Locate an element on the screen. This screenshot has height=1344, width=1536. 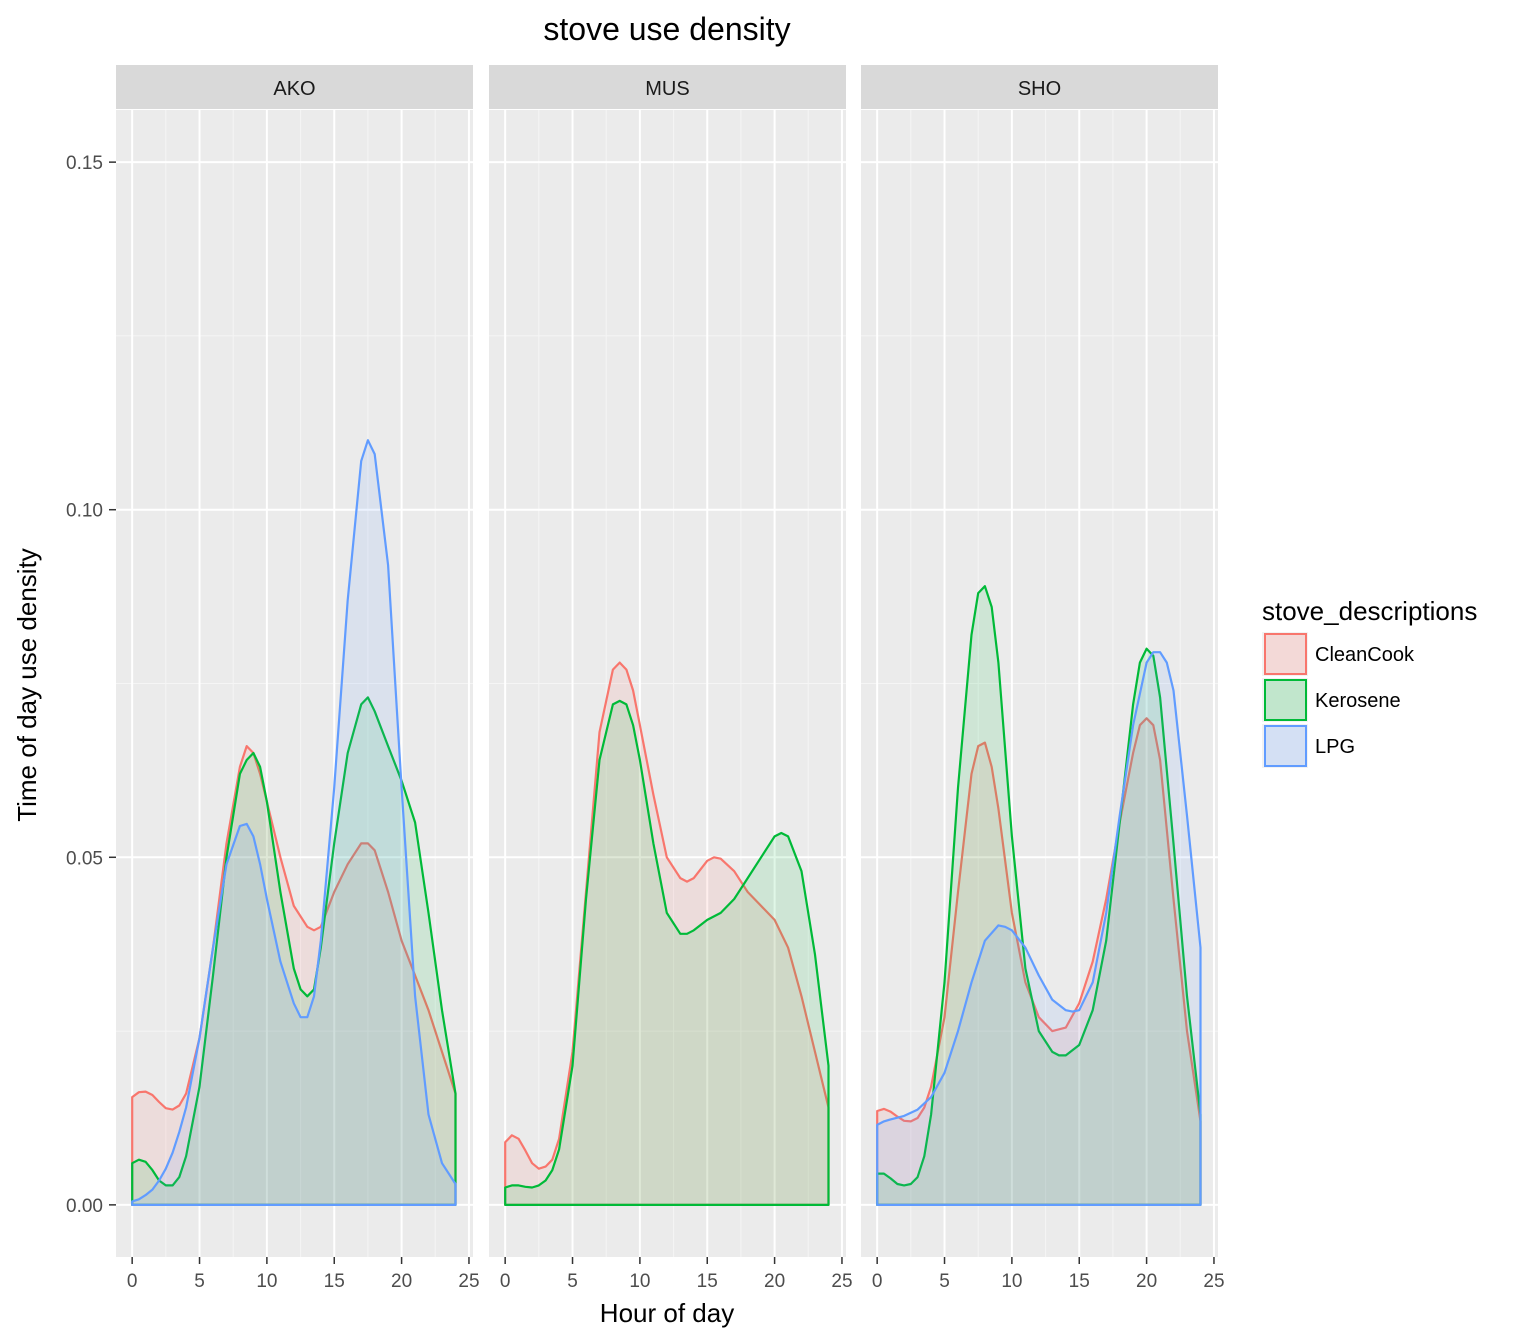
y-axis-title: Time of day use density is located at coordinates (27, 685).